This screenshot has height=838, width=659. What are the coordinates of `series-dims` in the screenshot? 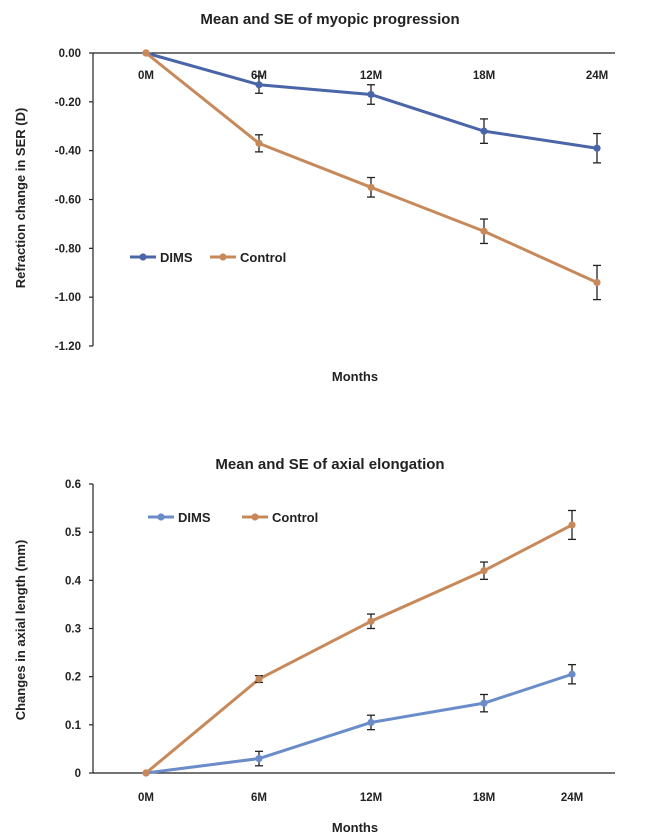 It's located at (359, 720).